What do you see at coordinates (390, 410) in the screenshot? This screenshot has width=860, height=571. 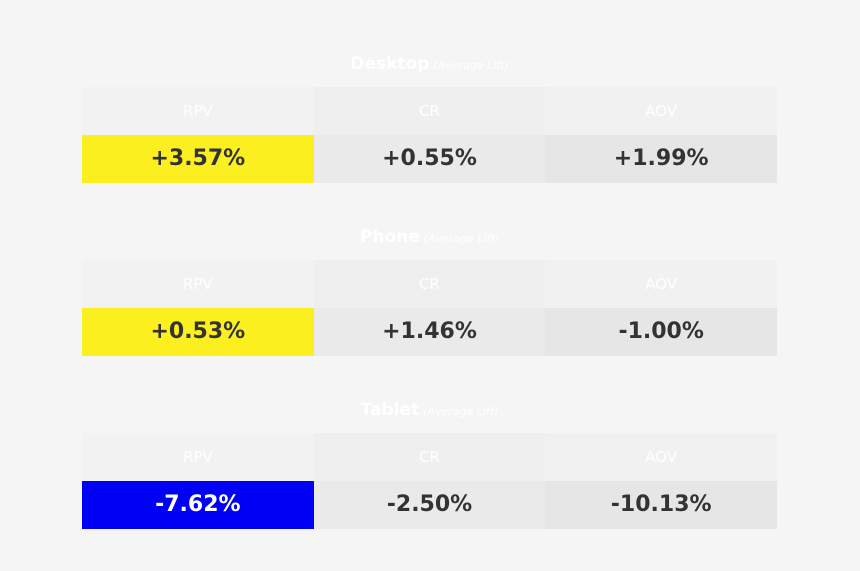 I see `section-name: Tablet` at bounding box center [390, 410].